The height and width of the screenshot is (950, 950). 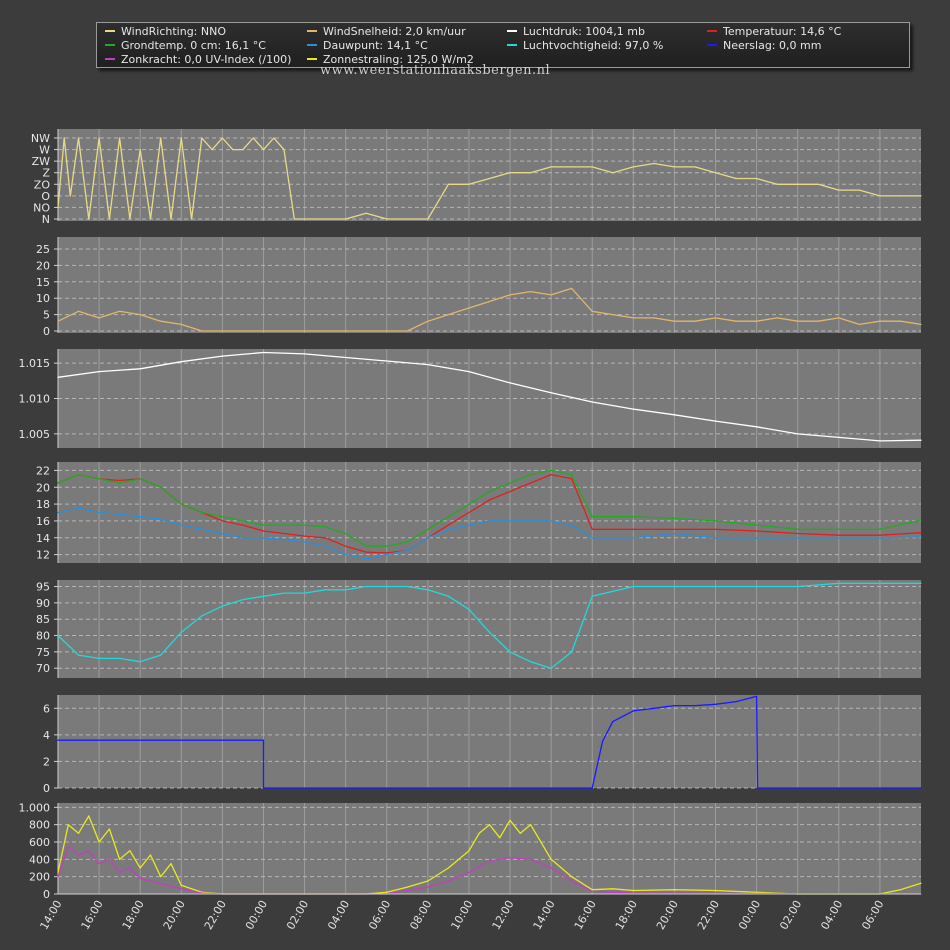 I want to click on legend-item: Neerslag: 0,0 mm, so click(x=764, y=46).